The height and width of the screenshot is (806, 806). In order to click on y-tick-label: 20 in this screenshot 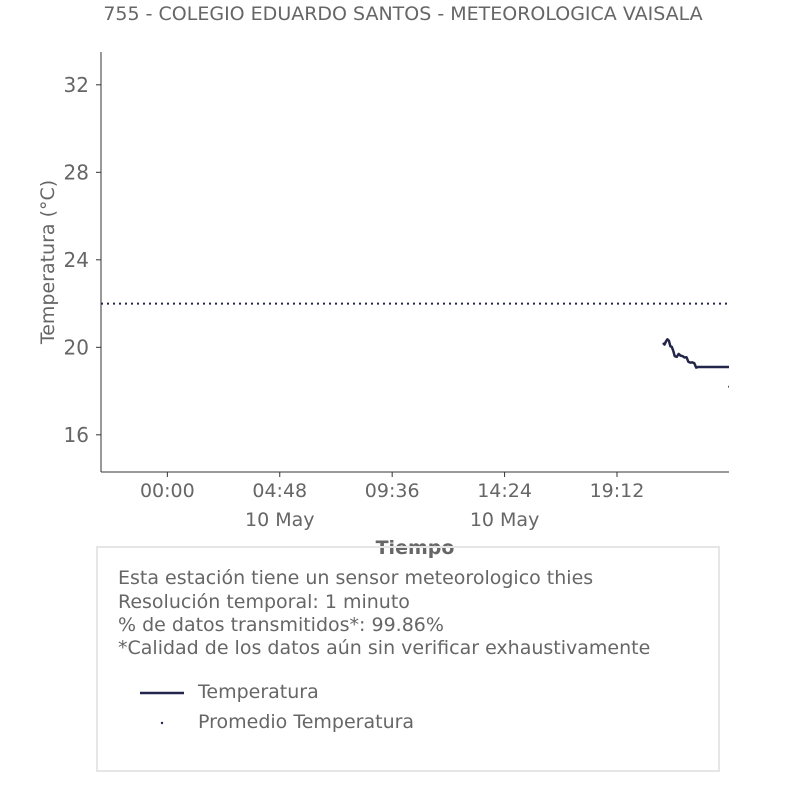, I will do `click(76, 347)`.